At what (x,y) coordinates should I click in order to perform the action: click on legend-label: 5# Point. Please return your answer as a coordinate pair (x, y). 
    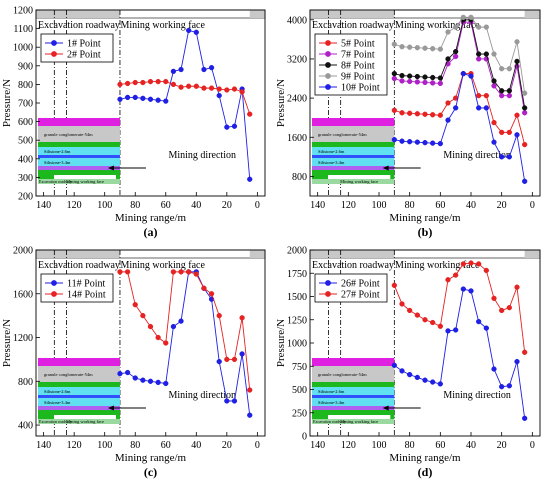
    Looking at the image, I should click on (358, 44).